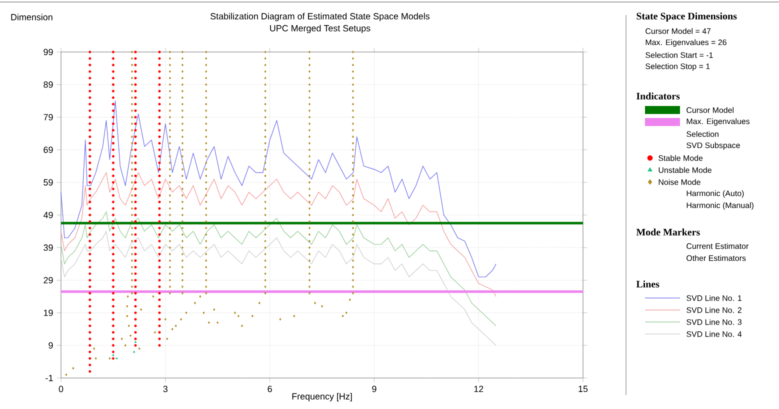 The height and width of the screenshot is (409, 779). Describe the element at coordinates (320, 29) in the screenshot. I see `chart-subtitle: UPC Merged Test Setups` at that location.